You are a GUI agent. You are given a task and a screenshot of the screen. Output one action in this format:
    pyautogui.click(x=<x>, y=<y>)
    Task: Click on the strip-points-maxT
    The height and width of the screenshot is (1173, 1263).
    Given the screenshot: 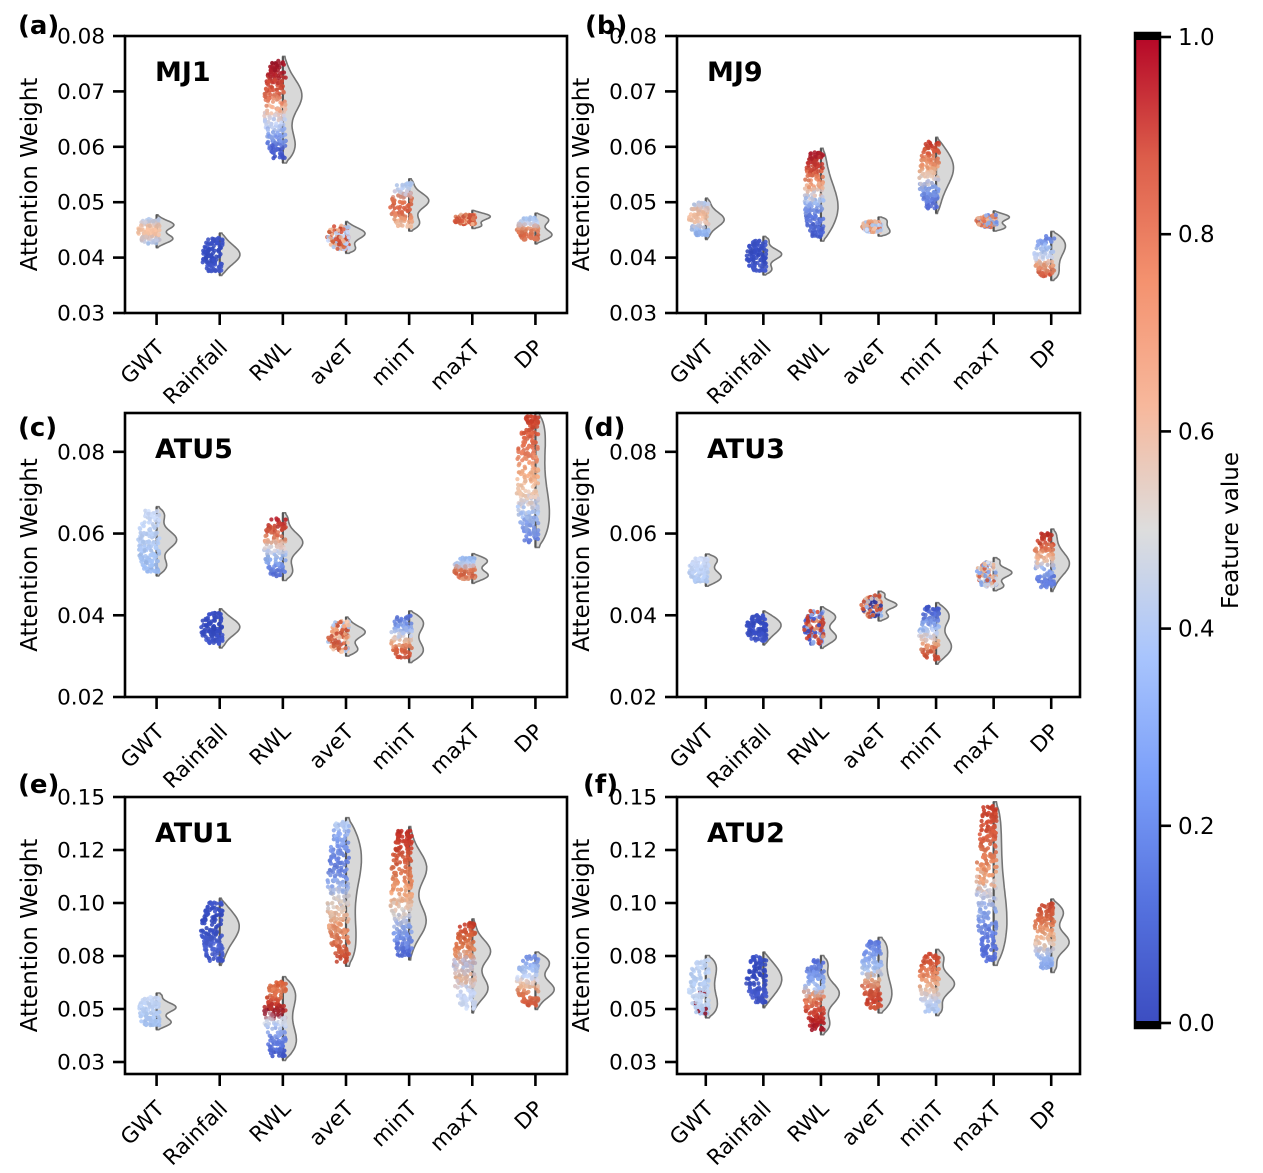 What is the action you would take?
    pyautogui.click(x=986, y=221)
    